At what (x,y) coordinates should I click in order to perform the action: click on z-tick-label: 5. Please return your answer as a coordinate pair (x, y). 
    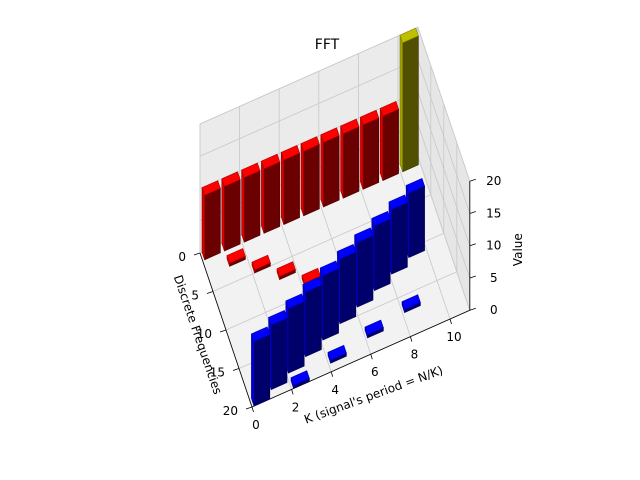
    Looking at the image, I should click on (494, 278).